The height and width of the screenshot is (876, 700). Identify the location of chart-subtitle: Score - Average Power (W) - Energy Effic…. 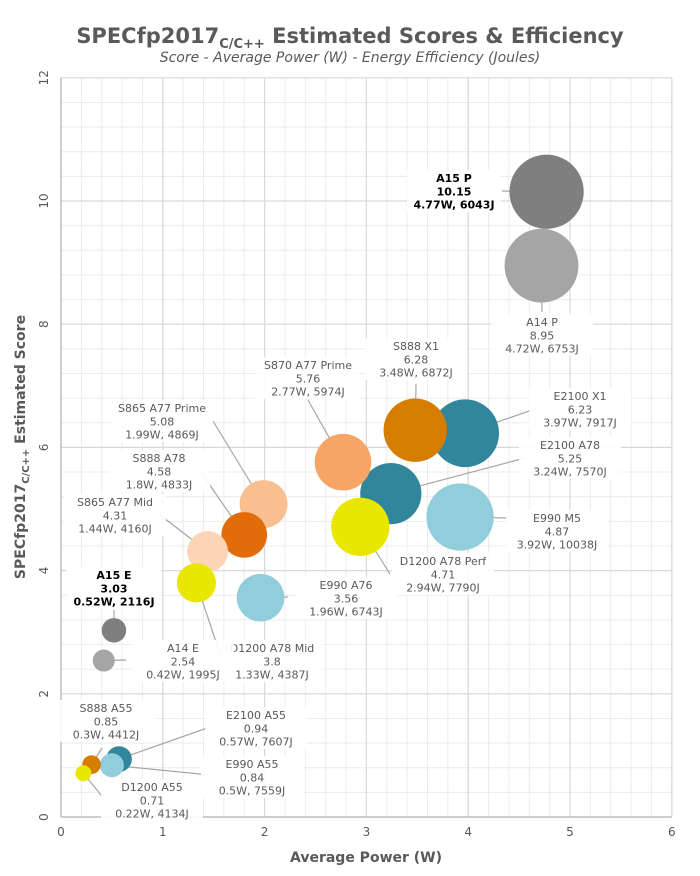
(350, 58).